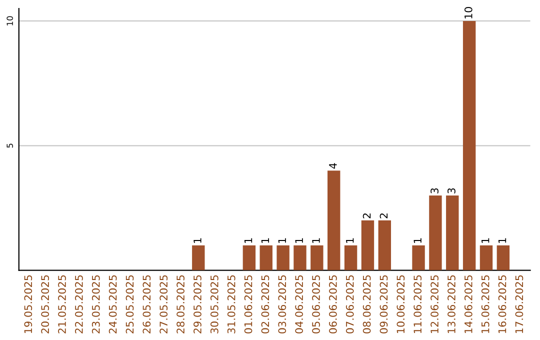 The width and height of the screenshot is (540, 340). Describe the element at coordinates (282, 304) in the screenshot. I see `x-tick-label: 03.06.2025` at that location.